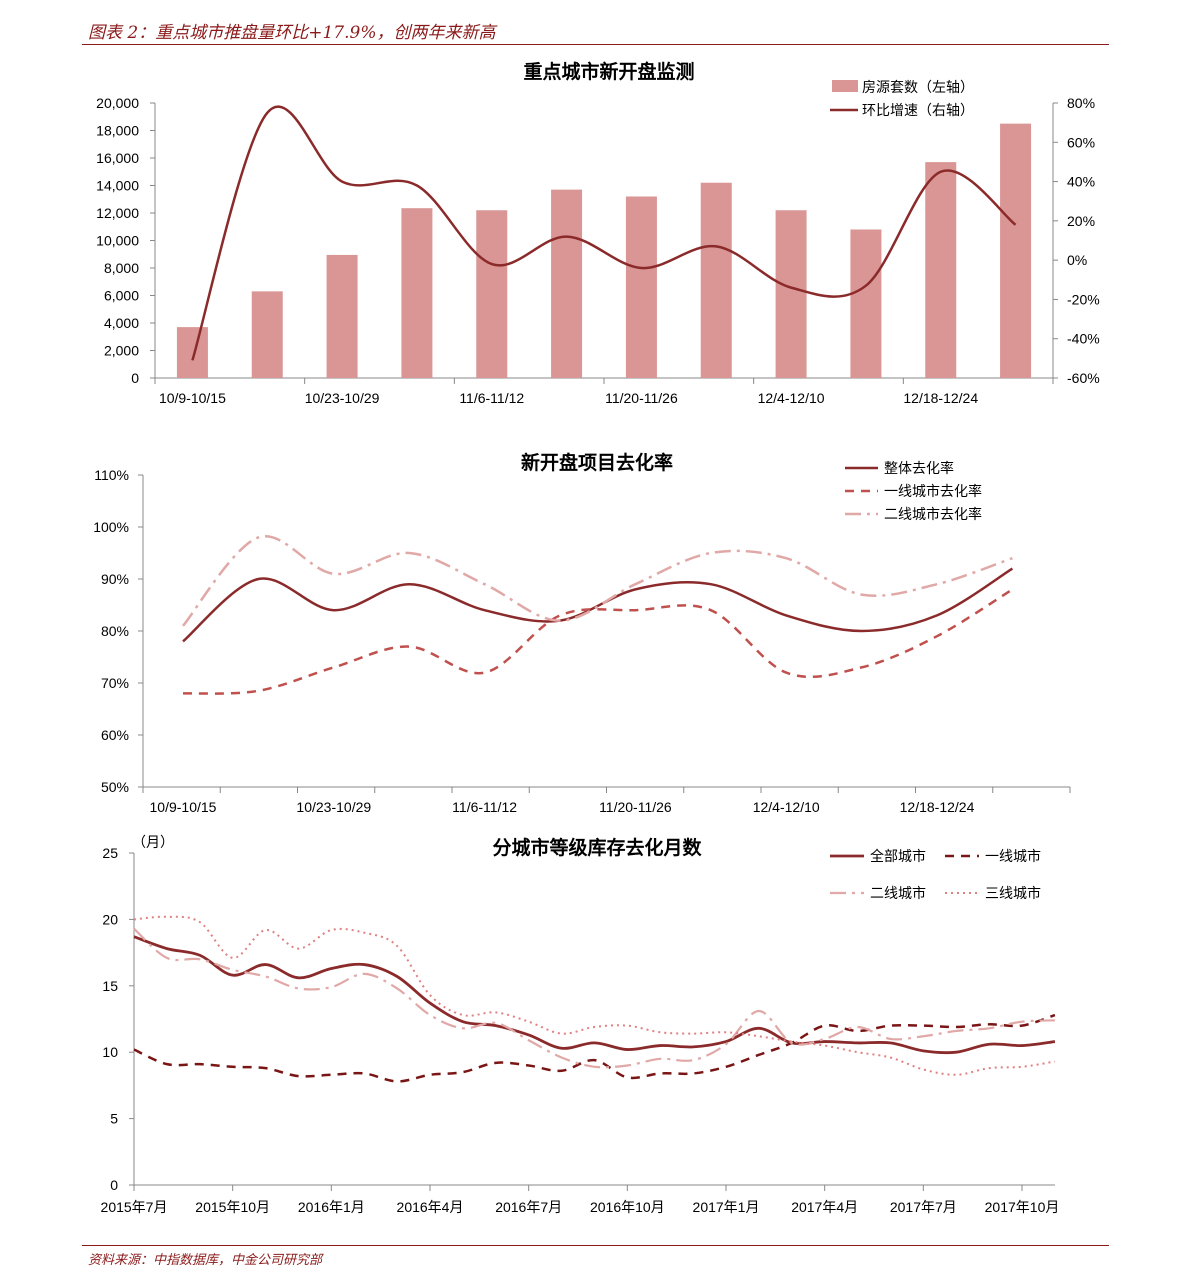 The width and height of the screenshot is (1191, 1287). I want to click on y-tick-label: 25, so click(110, 853).